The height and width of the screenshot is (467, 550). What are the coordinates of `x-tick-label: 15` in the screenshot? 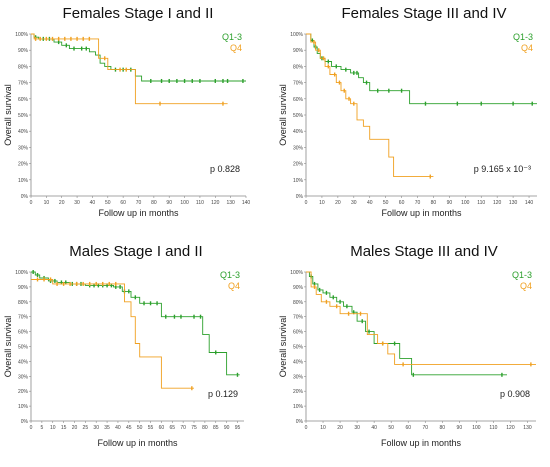 It's located at (64, 428).